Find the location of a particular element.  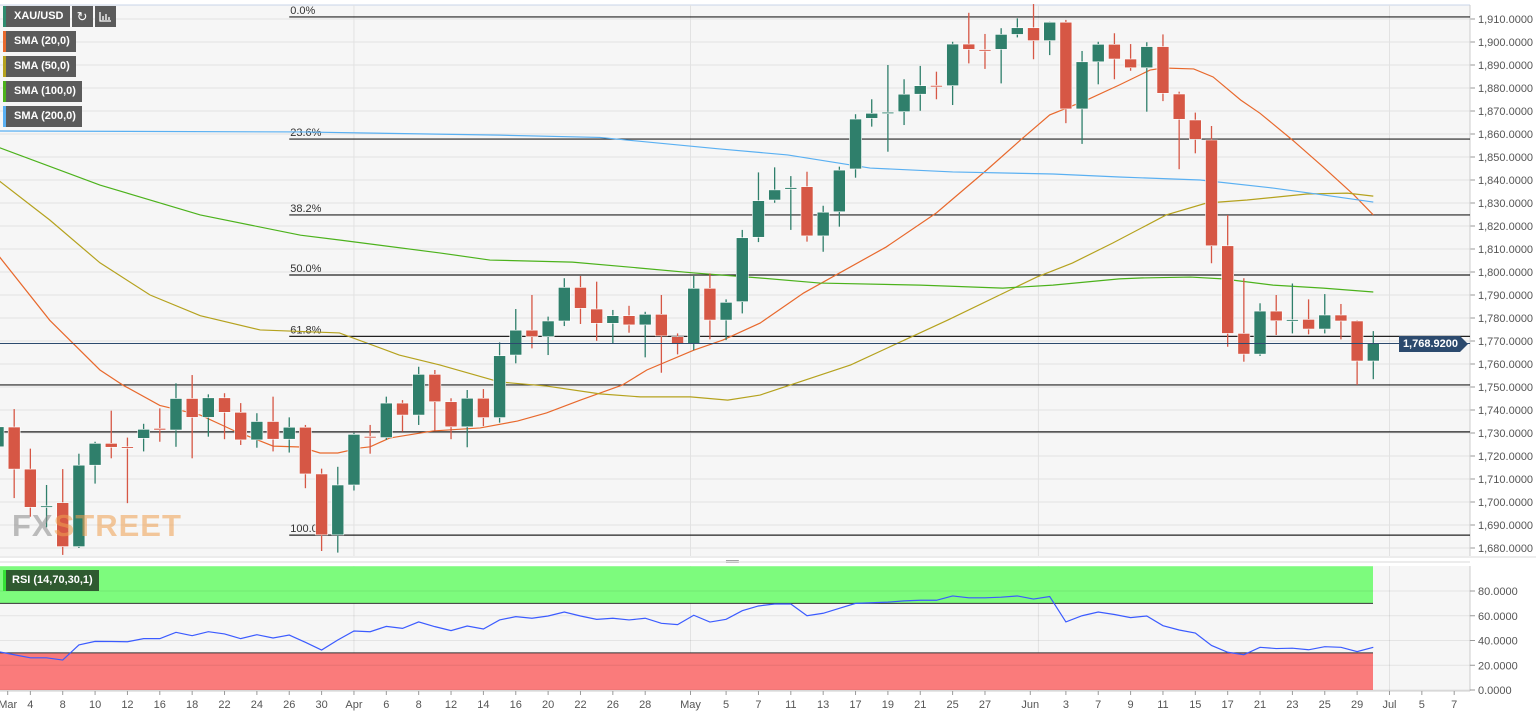

date-axis-label: 23 is located at coordinates (1292, 705).